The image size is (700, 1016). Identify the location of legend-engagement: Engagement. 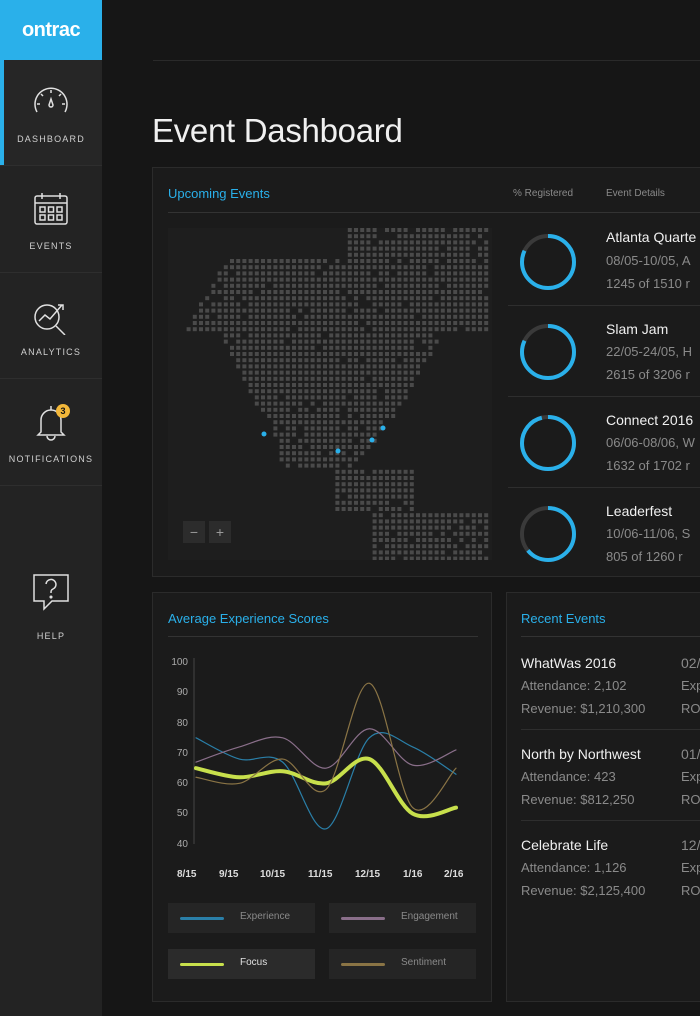
(402, 918).